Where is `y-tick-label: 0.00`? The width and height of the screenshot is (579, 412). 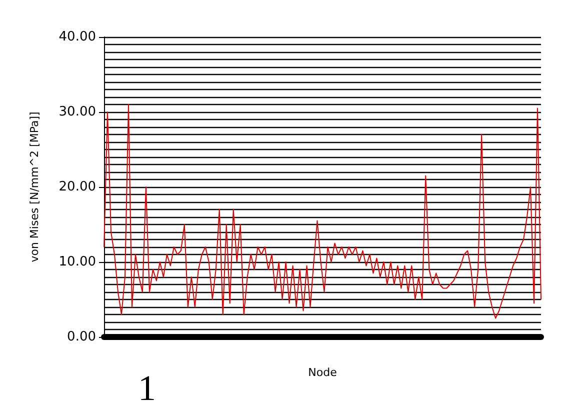 y-tick-label: 0.00 is located at coordinates (81, 337).